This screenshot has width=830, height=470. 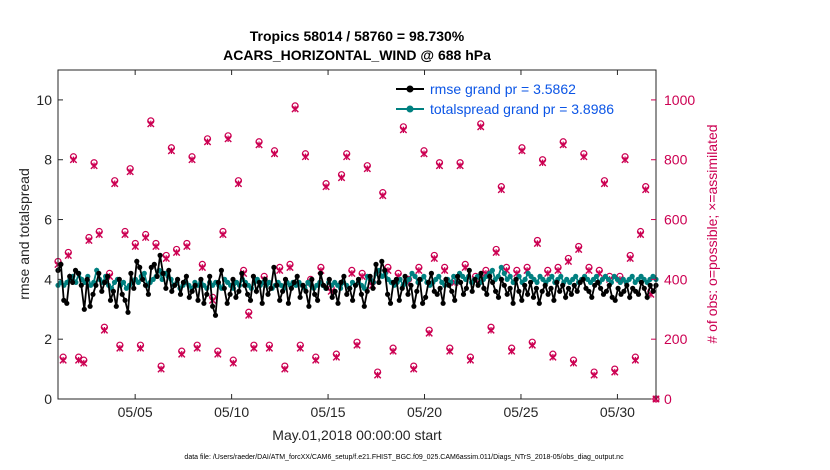 I want to click on y-left-tick-label: 10, so click(x=44, y=100).